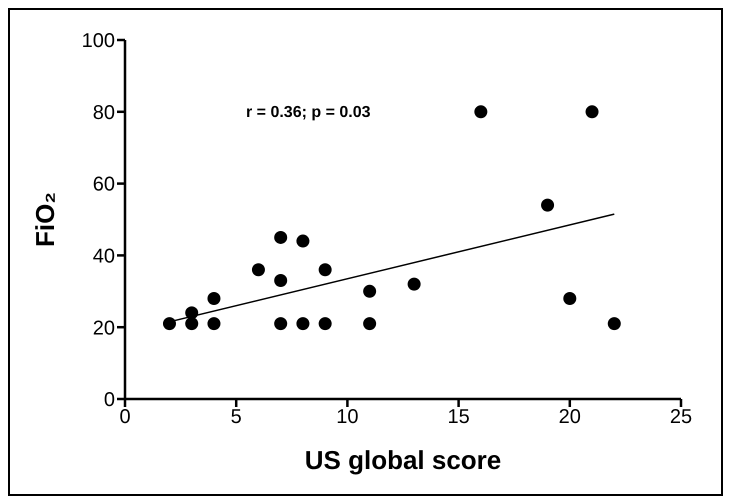  I want to click on x-tick-label: 0, so click(125, 417).